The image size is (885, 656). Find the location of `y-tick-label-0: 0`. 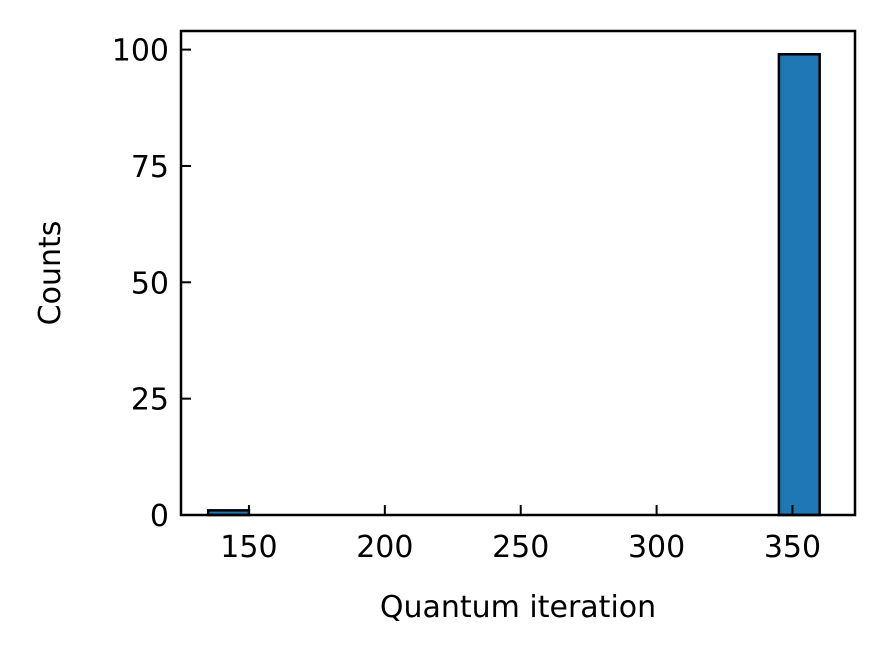

y-tick-label-0: 0 is located at coordinates (159, 516).